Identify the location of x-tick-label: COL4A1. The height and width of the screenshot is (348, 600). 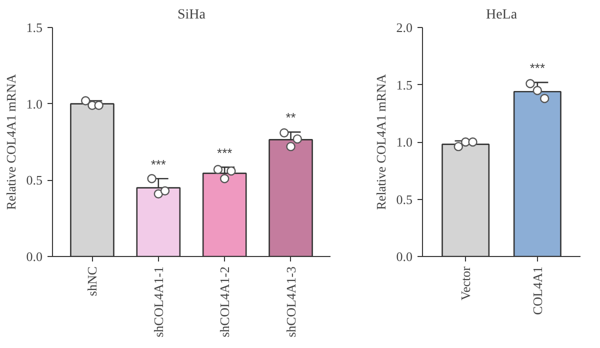
(537, 290).